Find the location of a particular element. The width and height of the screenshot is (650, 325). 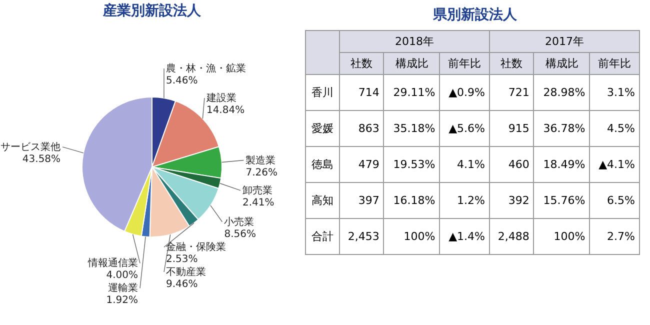

text: 915 is located at coordinates (519, 128).